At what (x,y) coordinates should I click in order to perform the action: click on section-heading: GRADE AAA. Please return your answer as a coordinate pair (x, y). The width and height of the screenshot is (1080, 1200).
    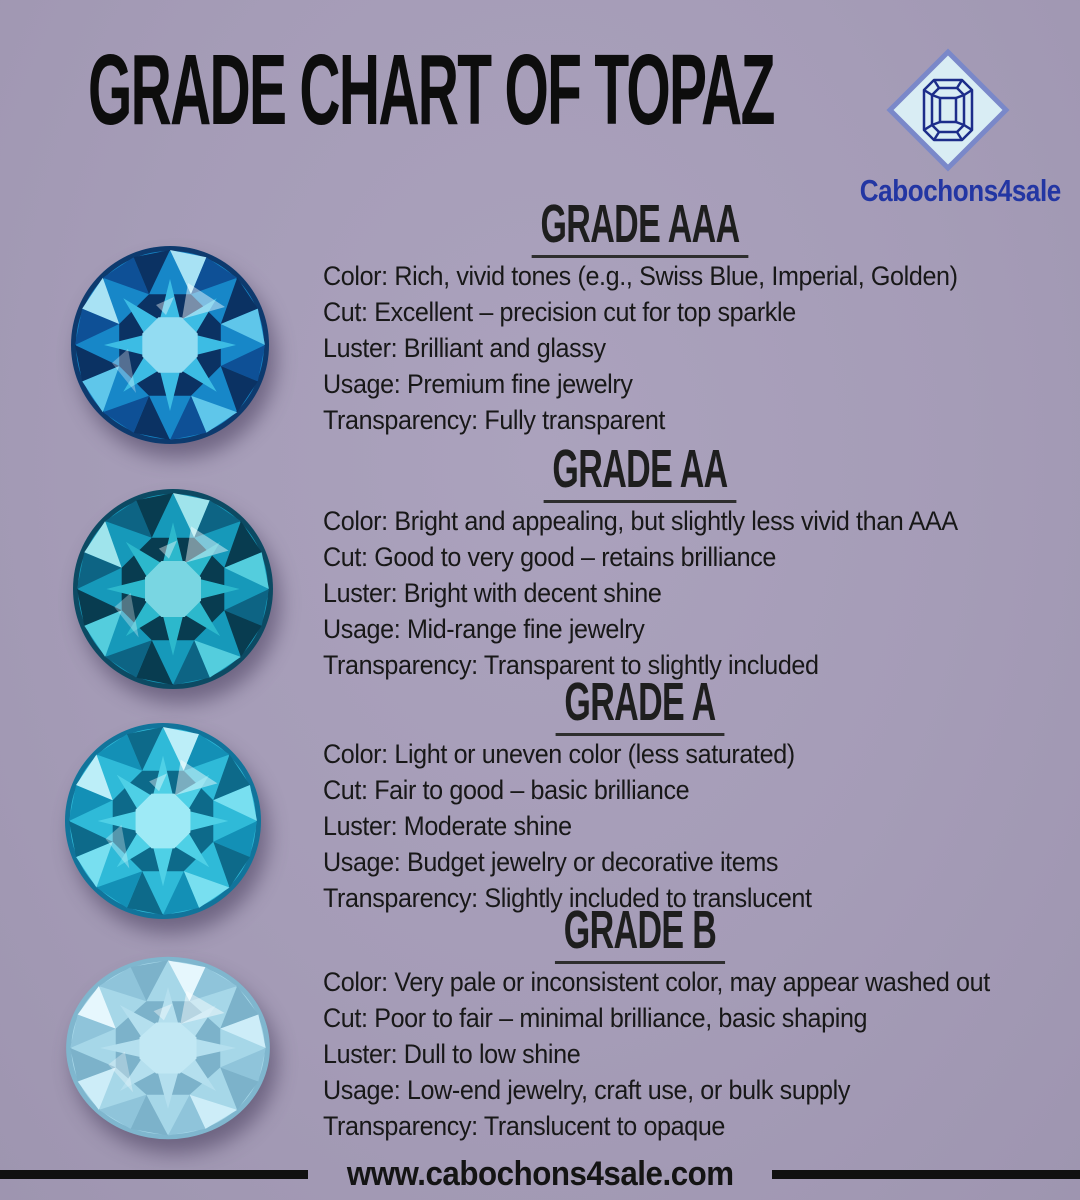
    Looking at the image, I should click on (640, 227).